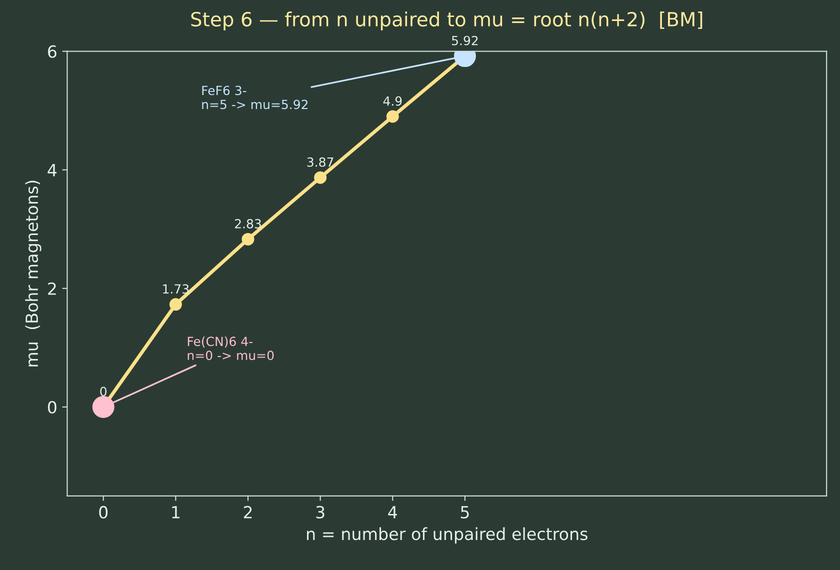  I want to click on y-axis-title: mu (Bohr magnetons), so click(33, 273).